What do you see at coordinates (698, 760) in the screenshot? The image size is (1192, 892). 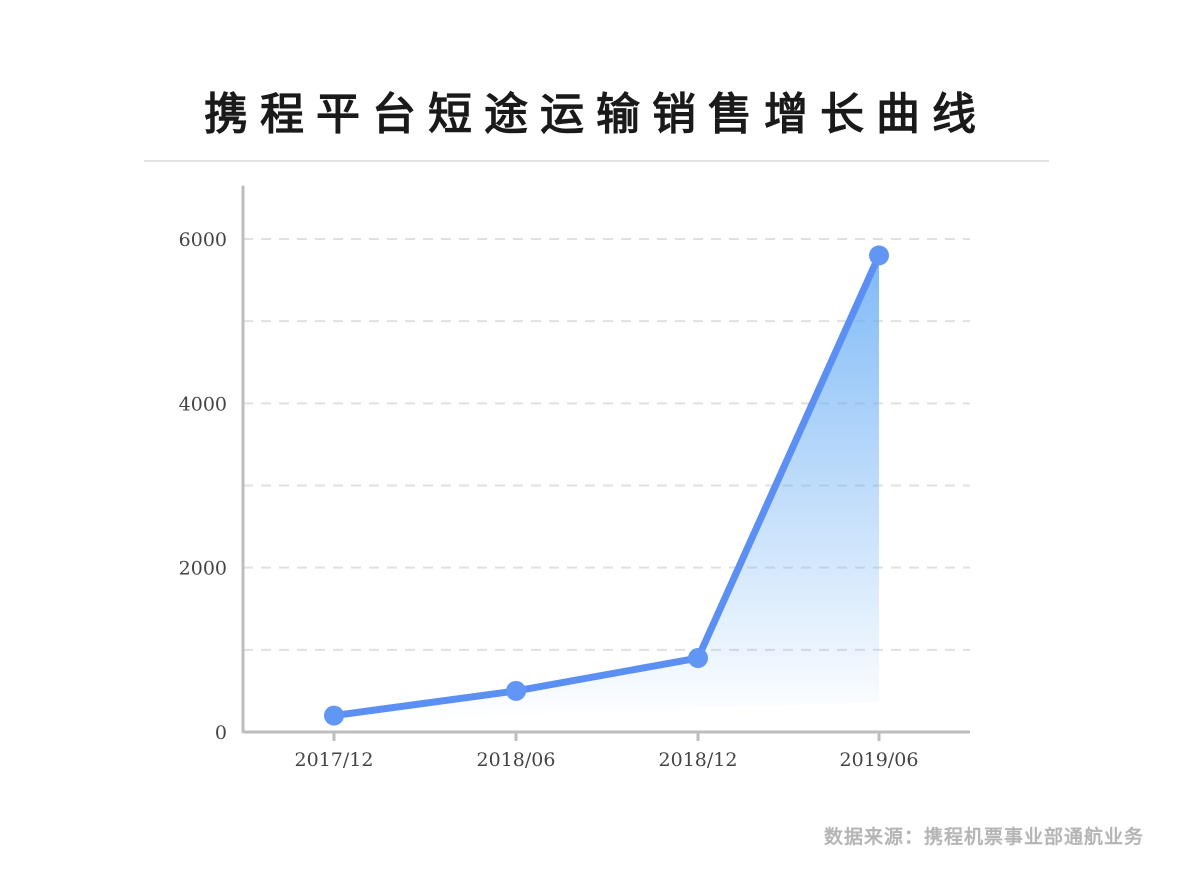 I see `x-tick-label: 2018/12` at bounding box center [698, 760].